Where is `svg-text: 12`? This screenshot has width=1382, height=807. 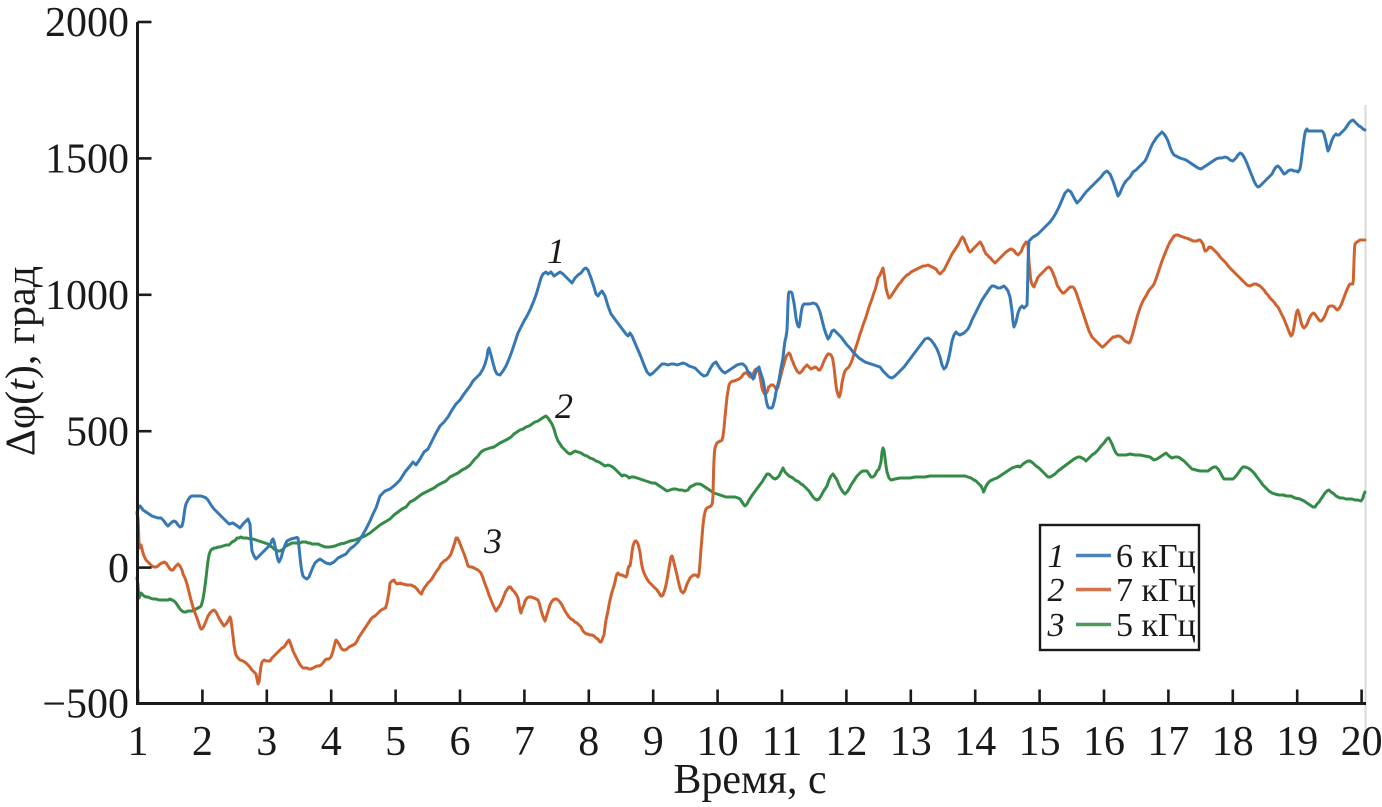 svg-text: 12 is located at coordinates (846, 742).